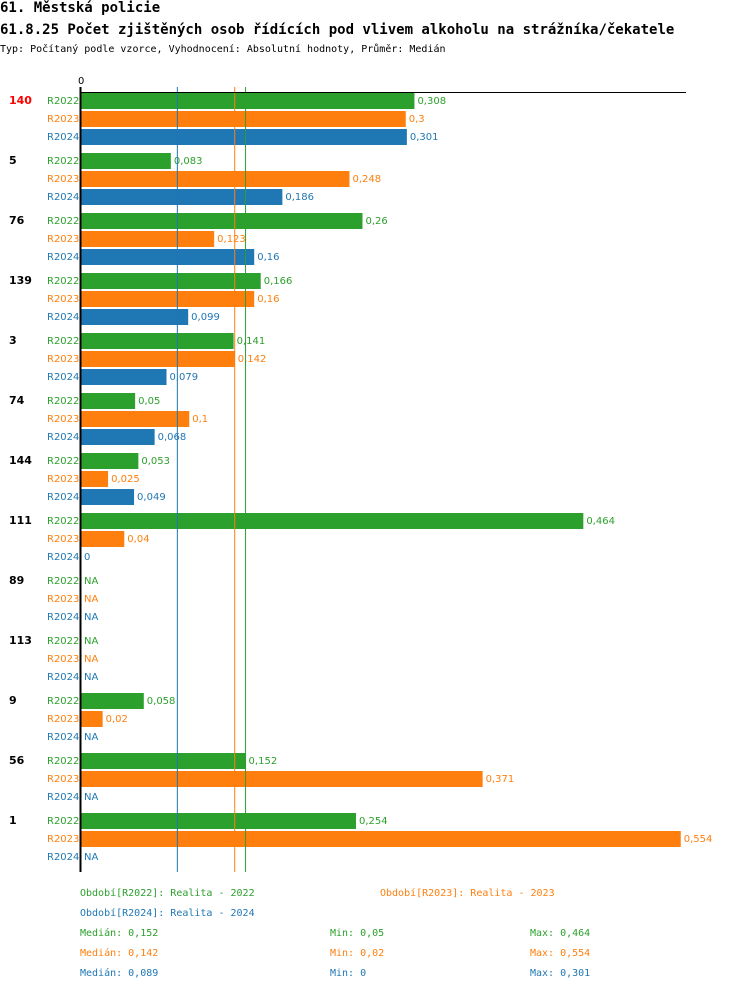  What do you see at coordinates (698, 839) in the screenshot?
I see `data-label-1-R2023: 0,554` at bounding box center [698, 839].